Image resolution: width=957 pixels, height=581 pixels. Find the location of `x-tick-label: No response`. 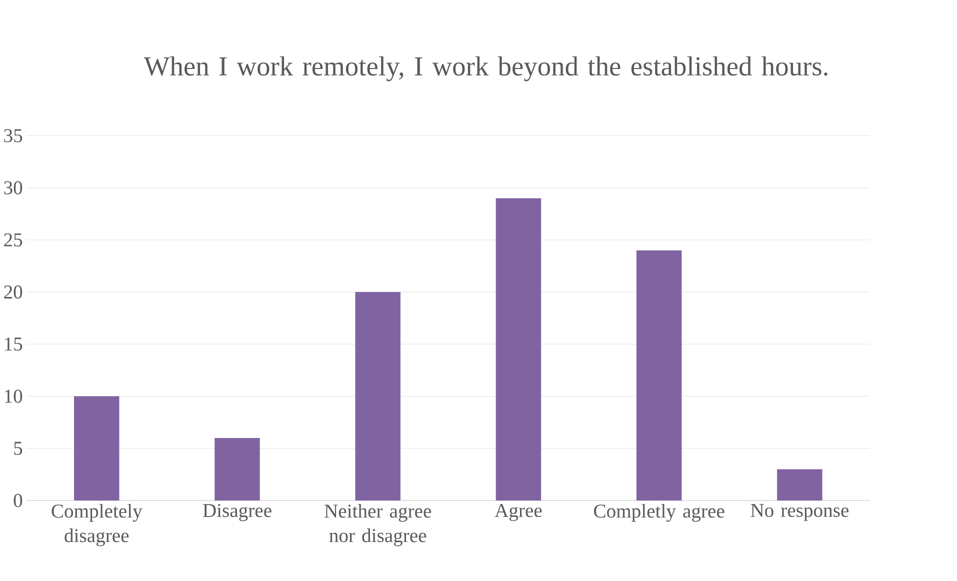

x-tick-label: No response is located at coordinates (799, 512).